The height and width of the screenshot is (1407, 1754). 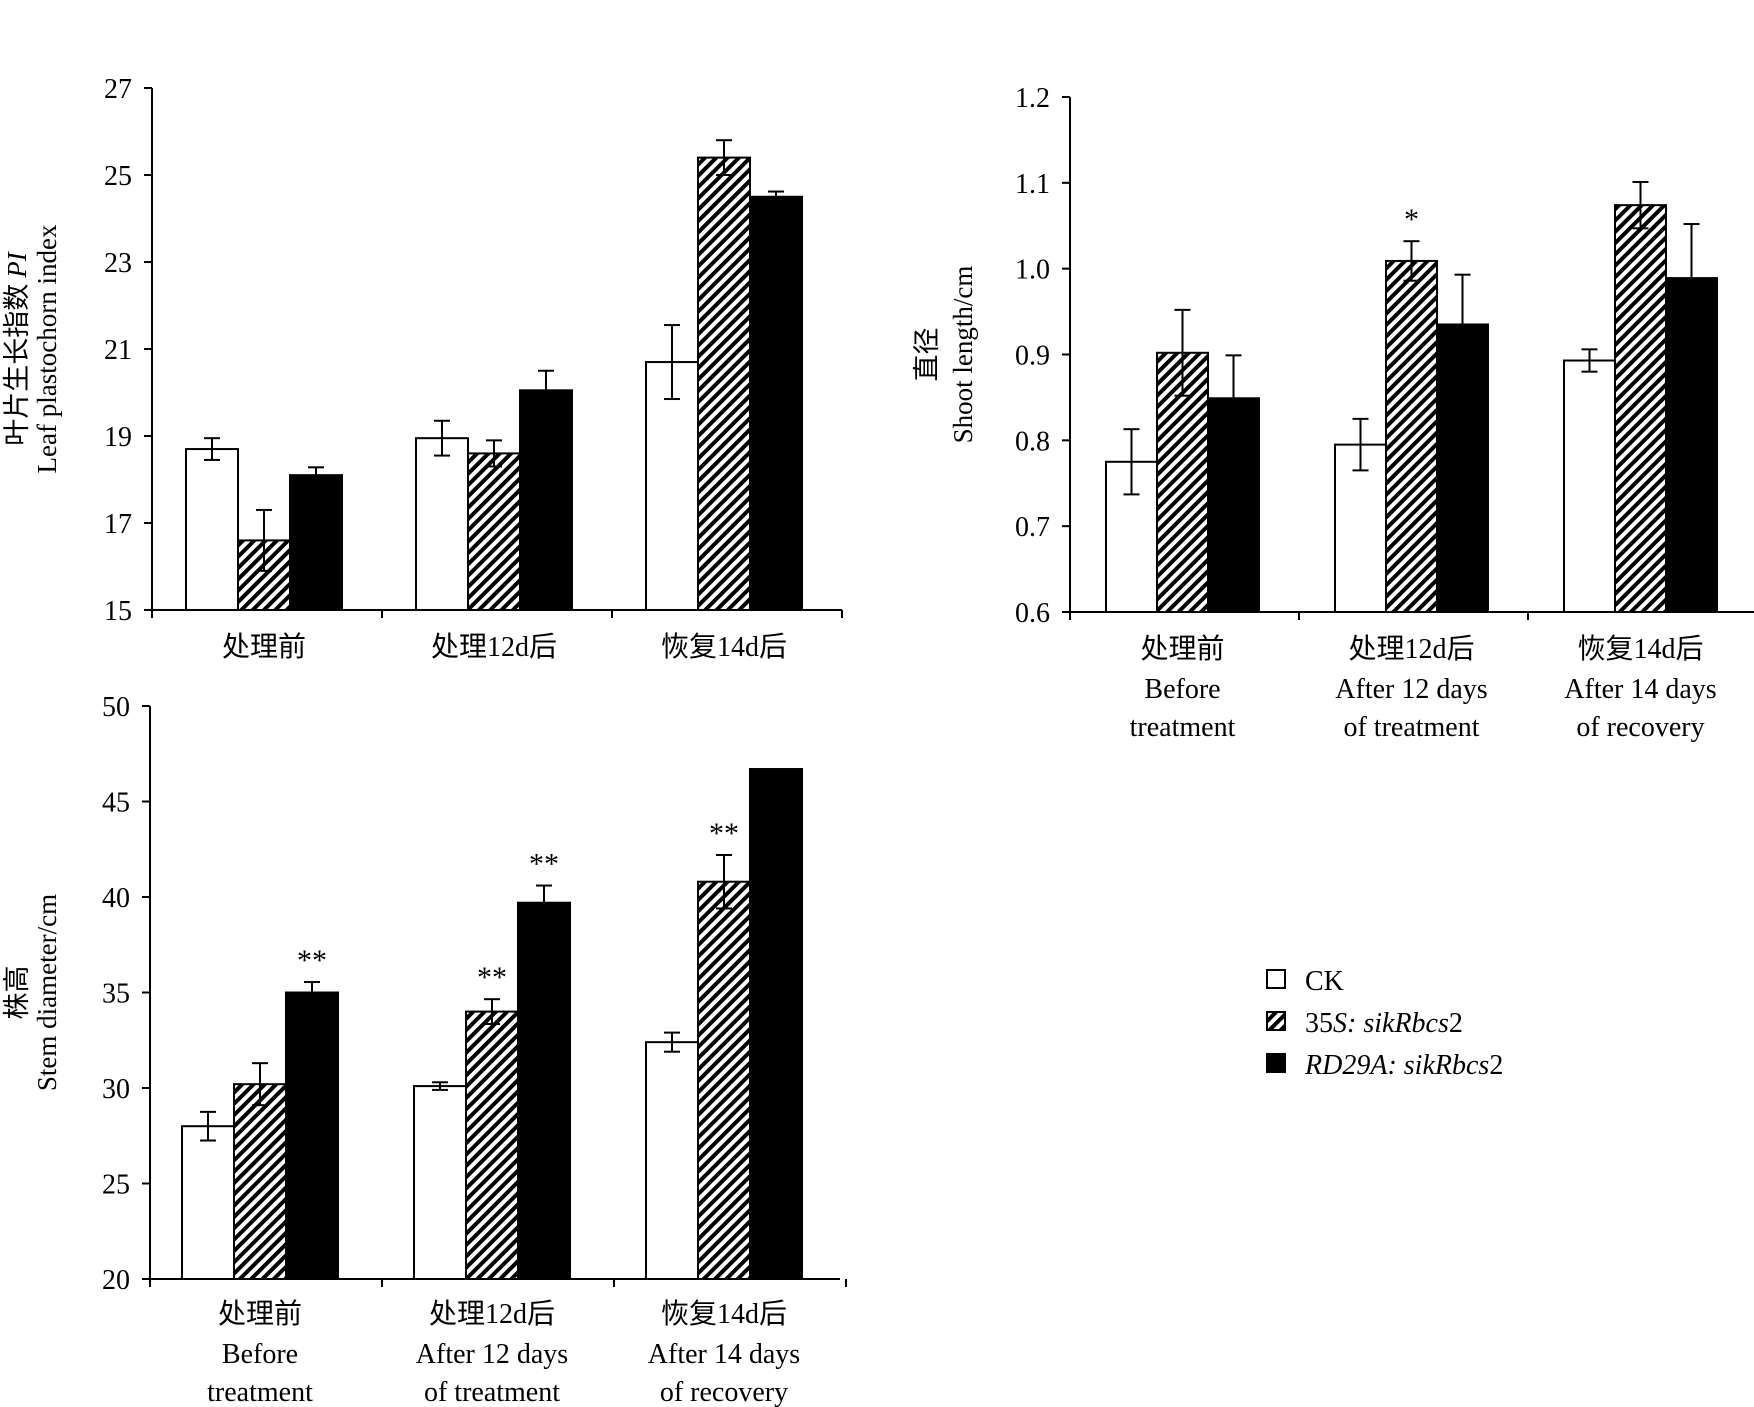 I want to click on legend-swatch-ck, so click(x=1276, y=979).